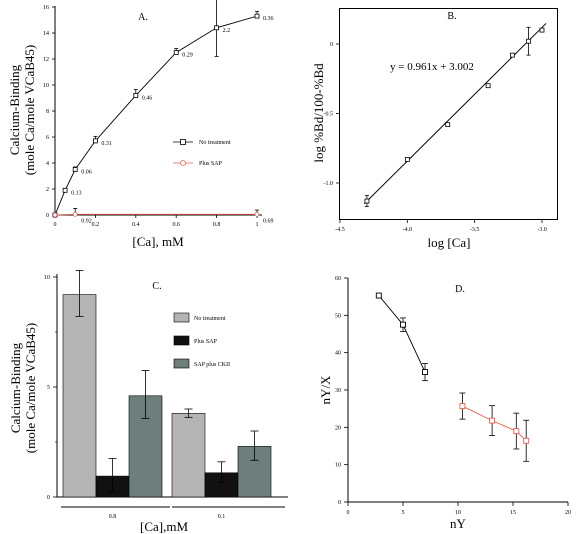  What do you see at coordinates (408, 230) in the screenshot?
I see `x-tick-label: -4.0` at bounding box center [408, 230].